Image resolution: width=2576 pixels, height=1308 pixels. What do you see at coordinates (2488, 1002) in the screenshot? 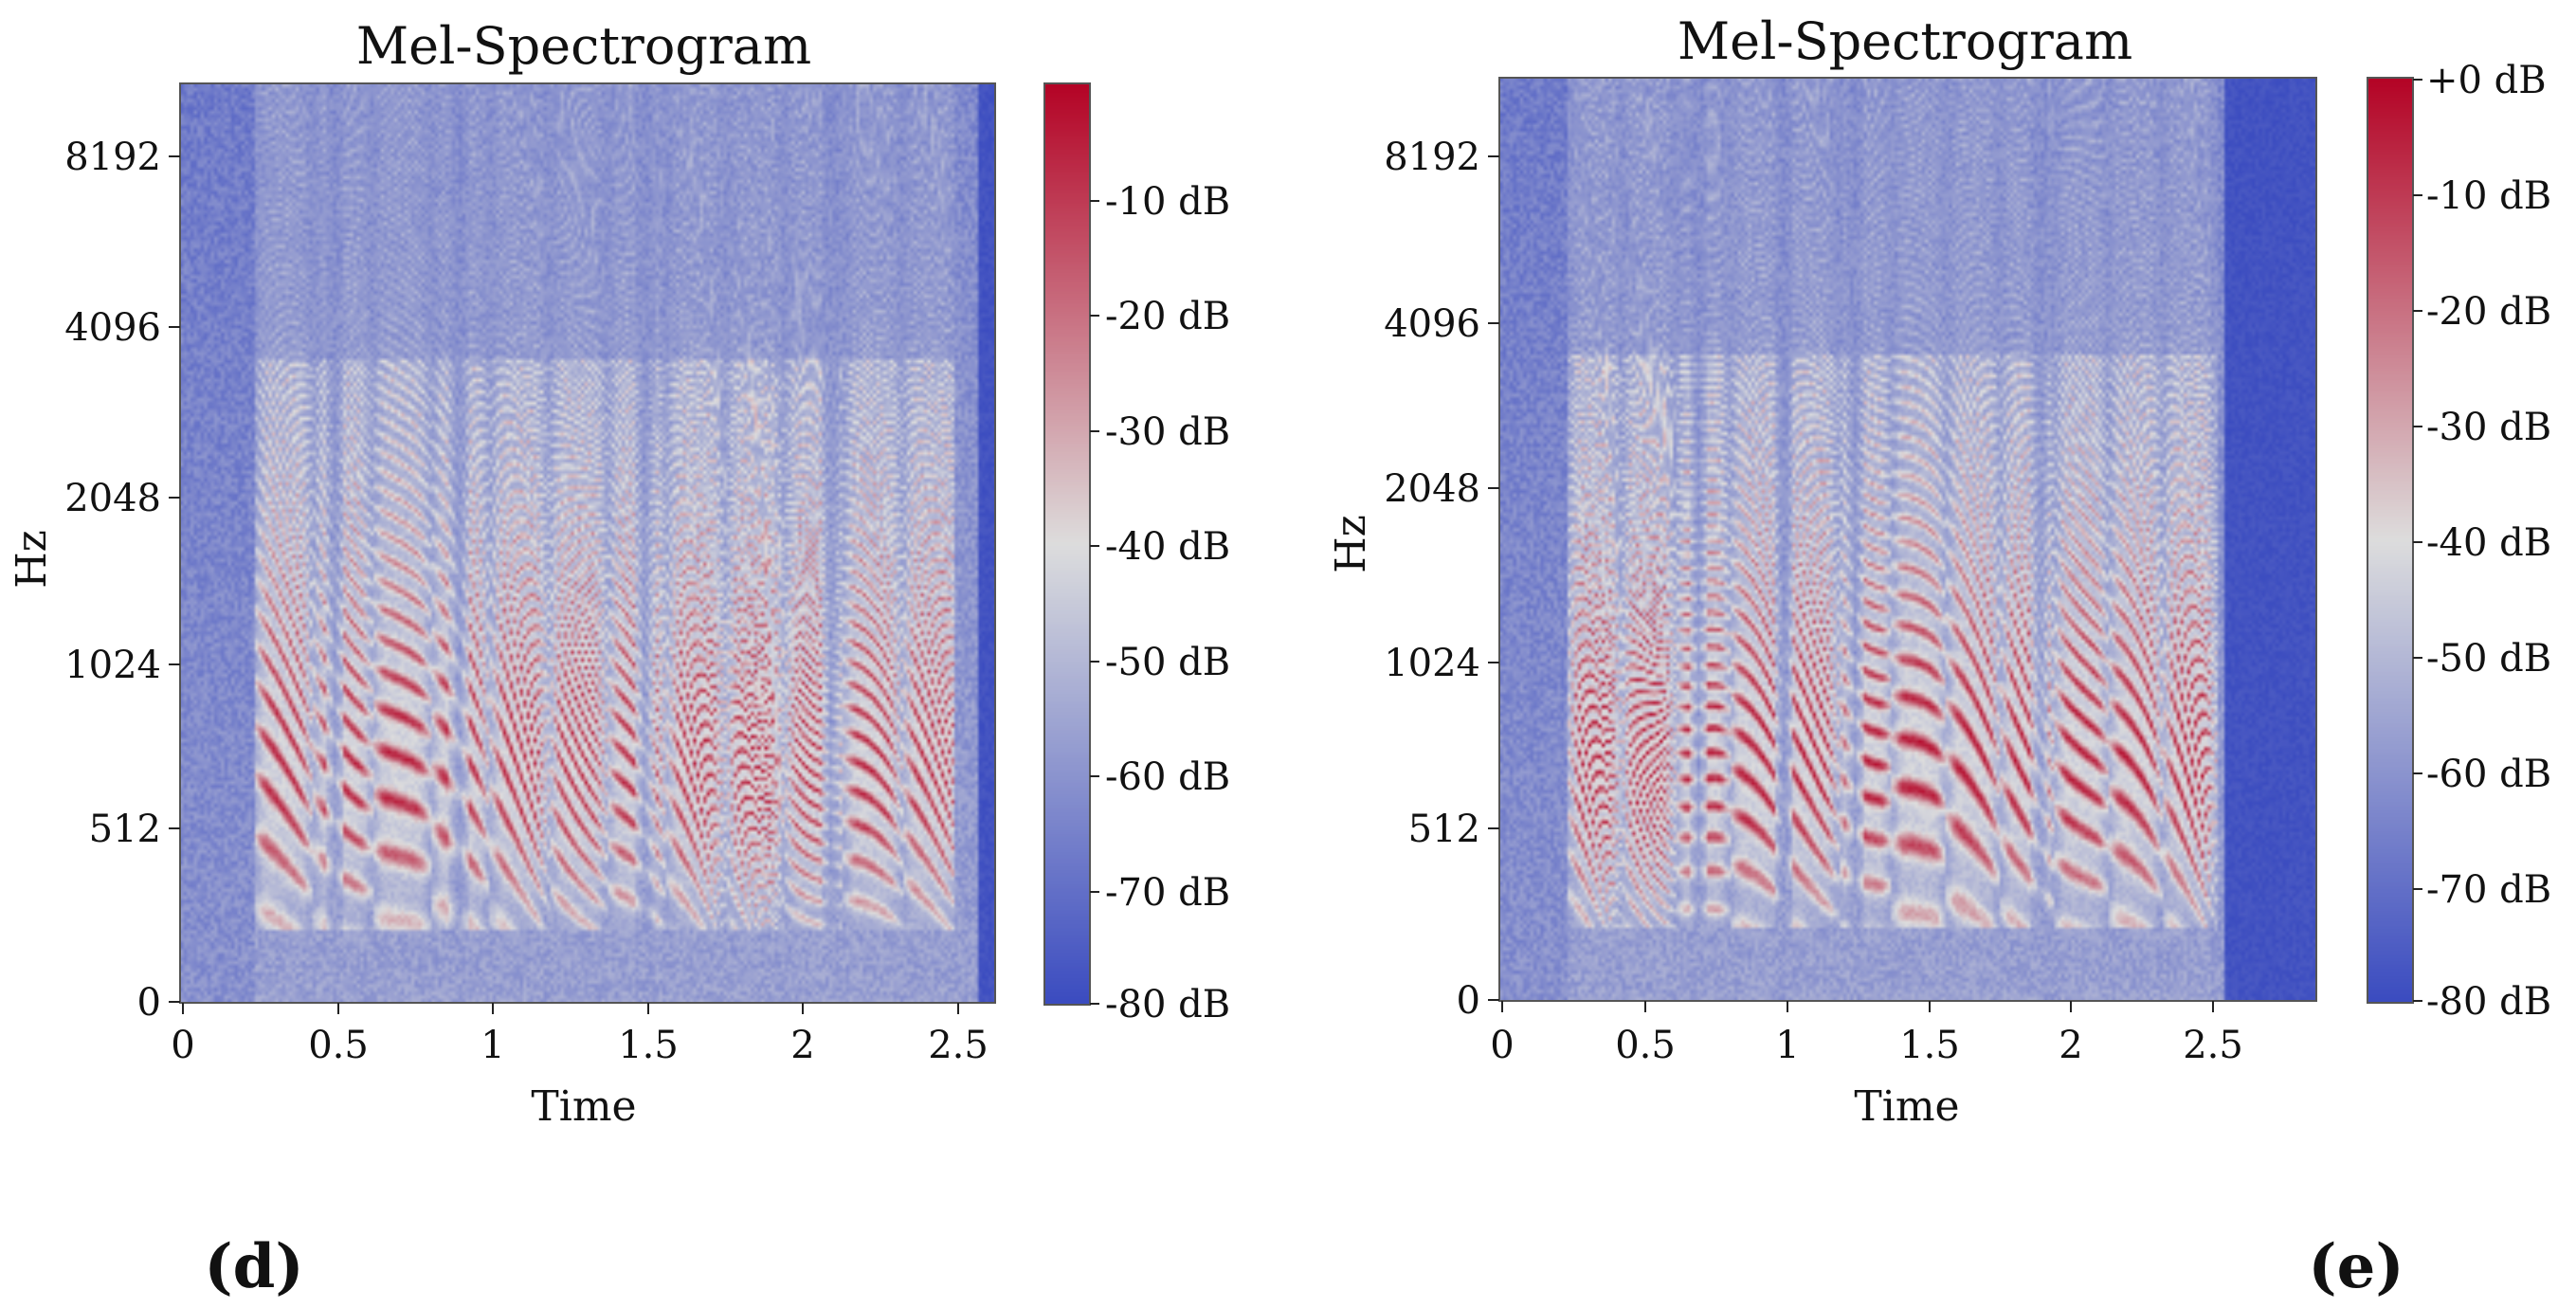
I see `panel-e-cbar-label: -80 dB` at bounding box center [2488, 1002].